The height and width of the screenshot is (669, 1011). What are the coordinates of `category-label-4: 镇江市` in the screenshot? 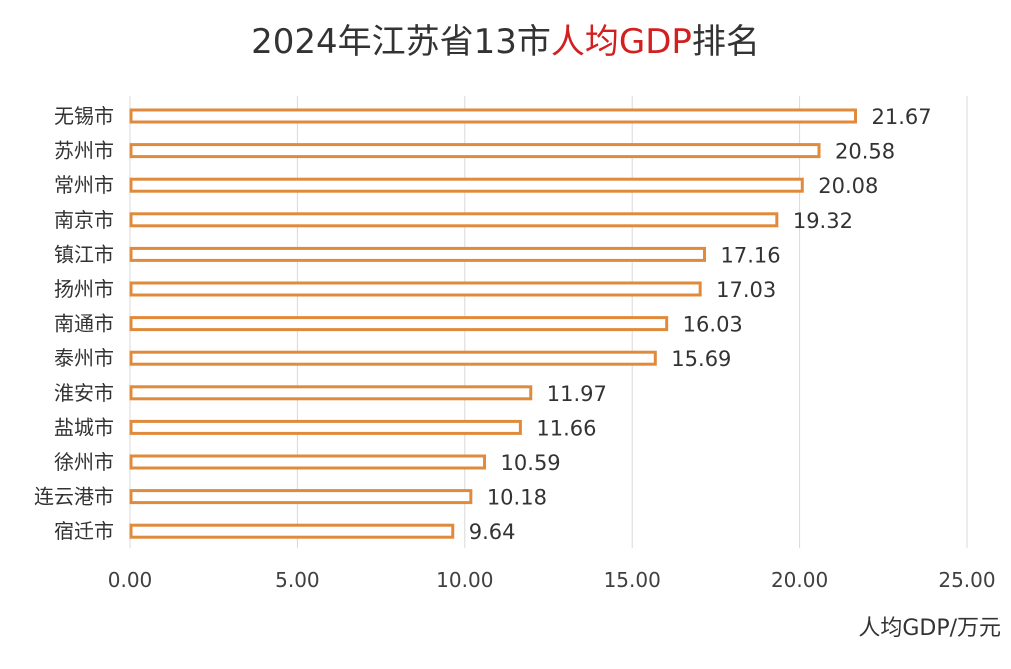 It's located at (84, 254).